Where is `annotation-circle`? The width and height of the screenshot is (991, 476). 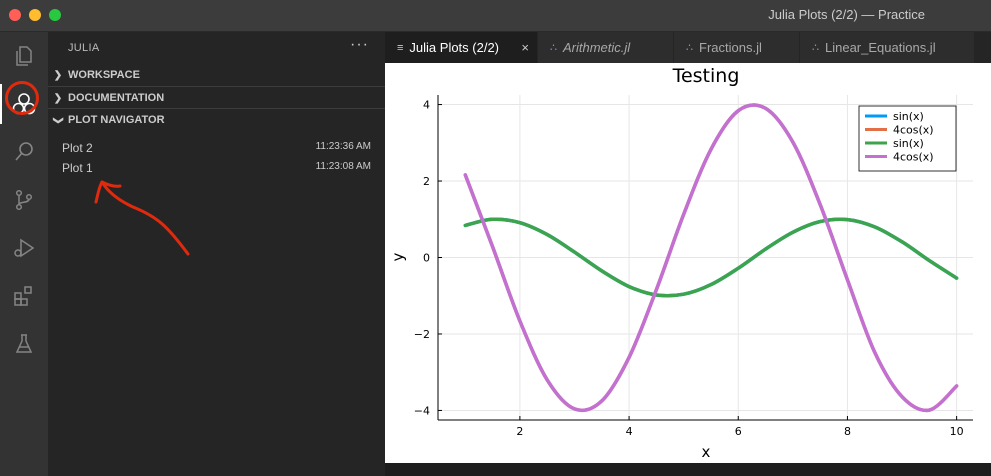 annotation-circle is located at coordinates (22, 98).